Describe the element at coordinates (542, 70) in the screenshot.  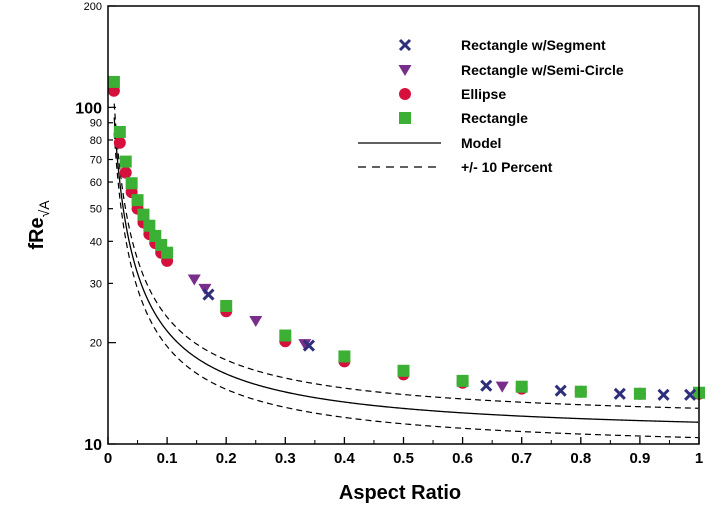
I see `legend-label: Rectangle w/Semi-Circle` at that location.